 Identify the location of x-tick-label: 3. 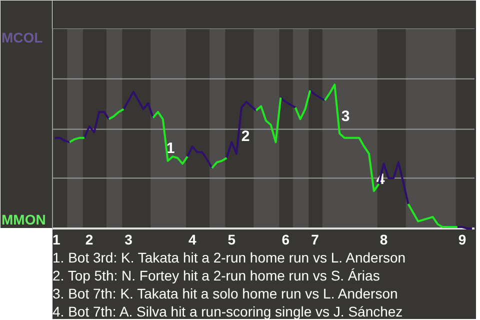
(128, 240).